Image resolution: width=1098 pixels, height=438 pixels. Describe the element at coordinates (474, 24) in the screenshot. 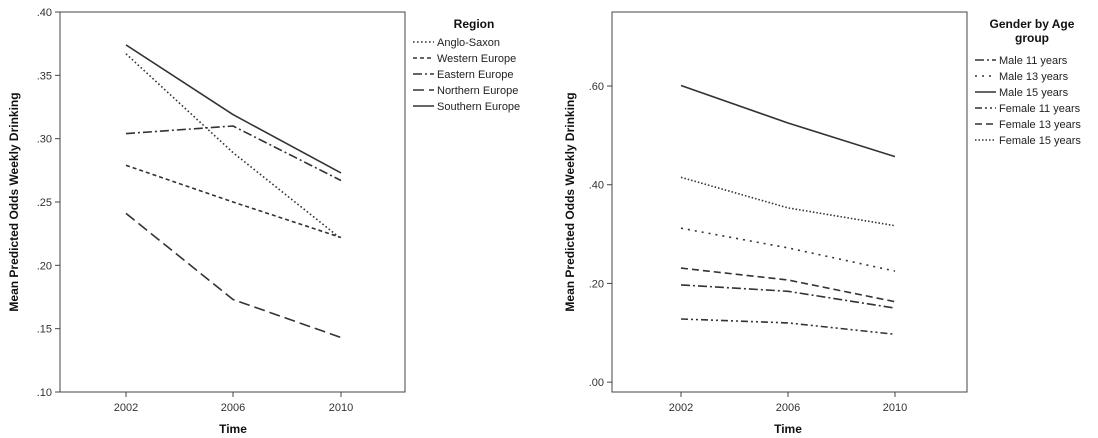

I see `legend-title: Region` at that location.